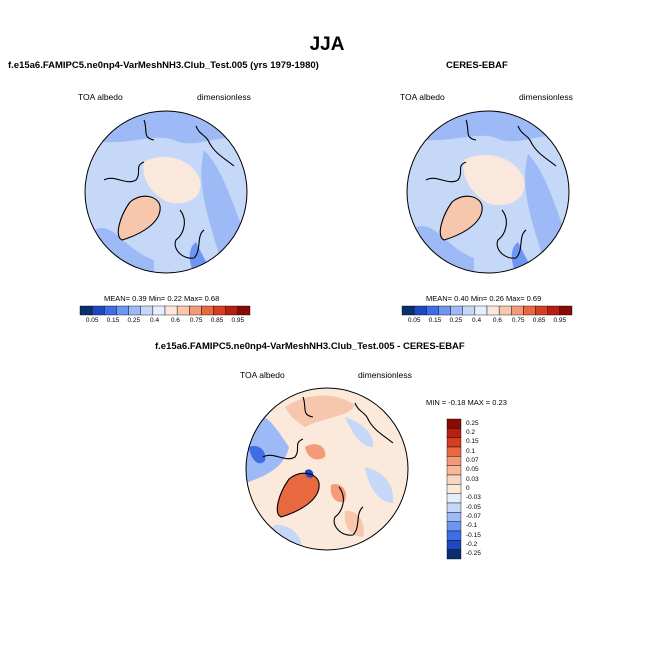 The image size is (654, 654). I want to click on obs-units-label: dimensionless, so click(546, 97).